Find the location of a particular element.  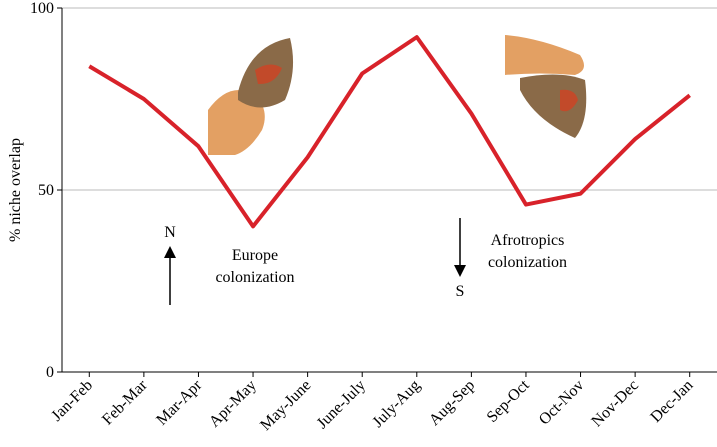

annotation: Afrotropics colonization is located at coordinates (527, 251).